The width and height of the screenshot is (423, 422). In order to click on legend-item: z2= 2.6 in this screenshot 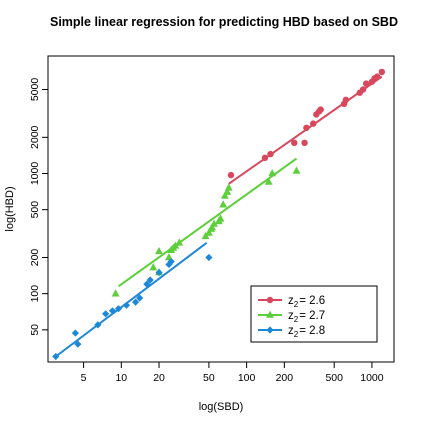, I will do `click(291, 302)`.